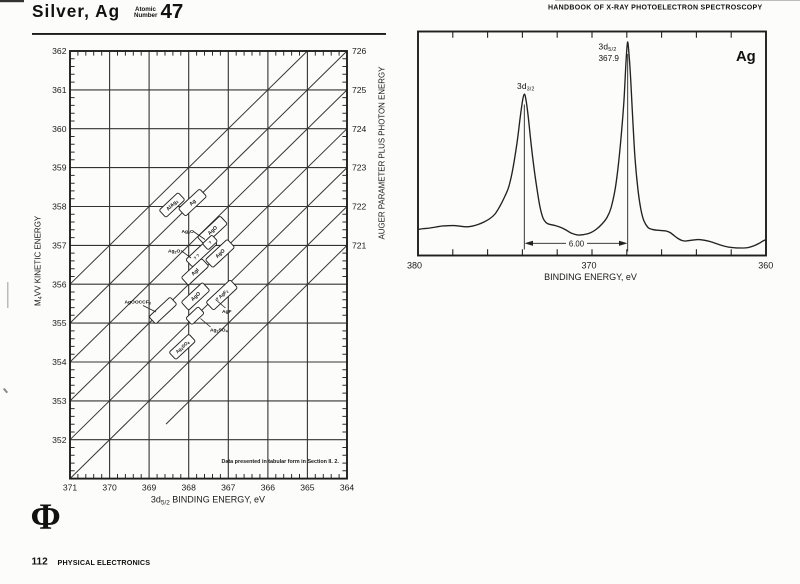 This screenshot has height=584, width=800. What do you see at coordinates (208, 501) in the screenshot?
I see `svg-text: 3d5/2 BINDING ENERGY, eV` at bounding box center [208, 501].